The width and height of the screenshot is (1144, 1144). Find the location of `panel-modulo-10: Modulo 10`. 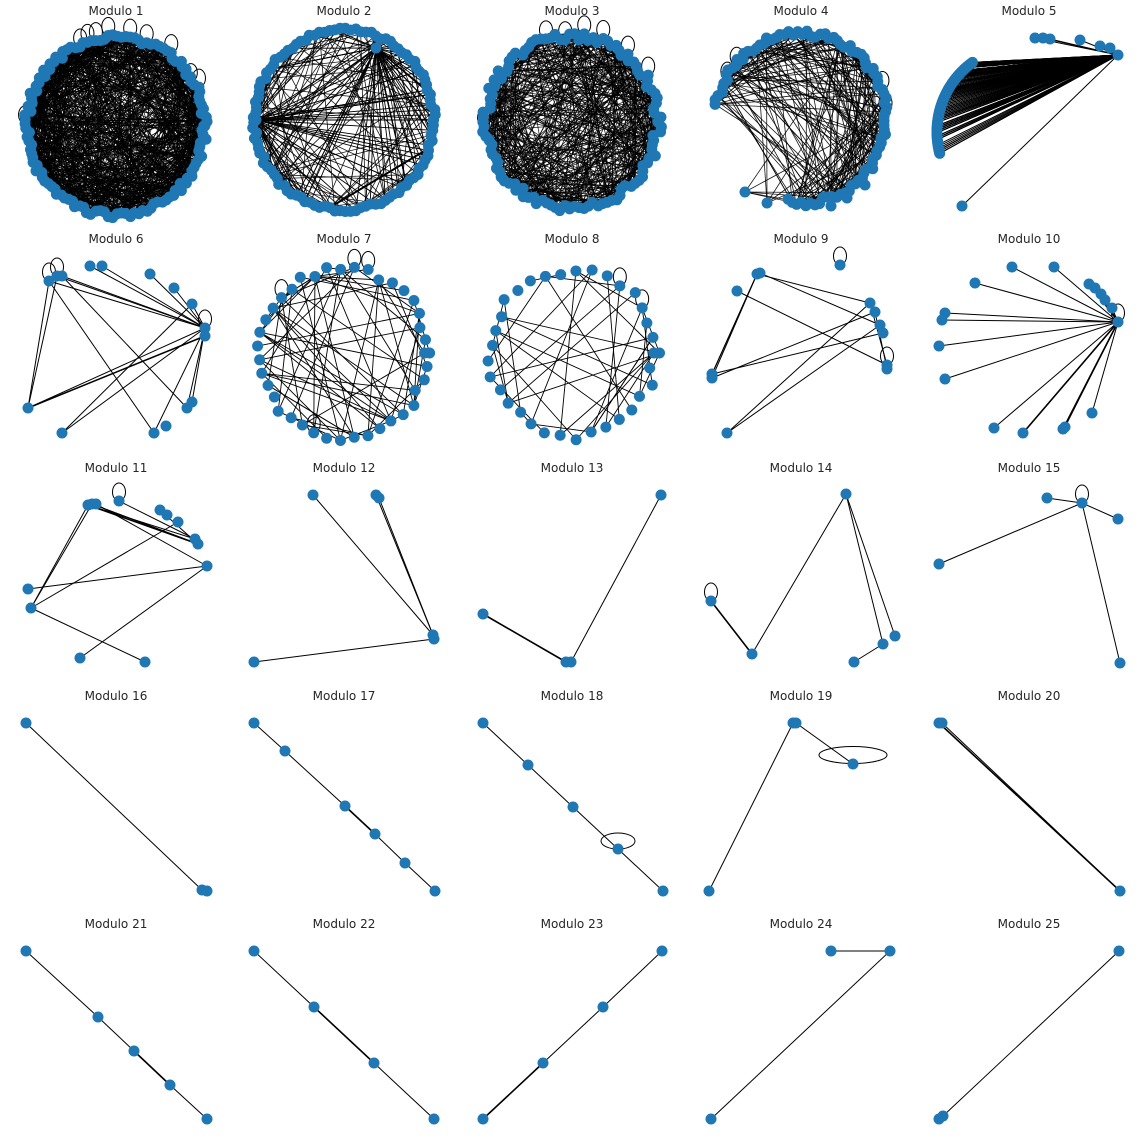

panel-modulo-10: Modulo 10 is located at coordinates (1029, 342).